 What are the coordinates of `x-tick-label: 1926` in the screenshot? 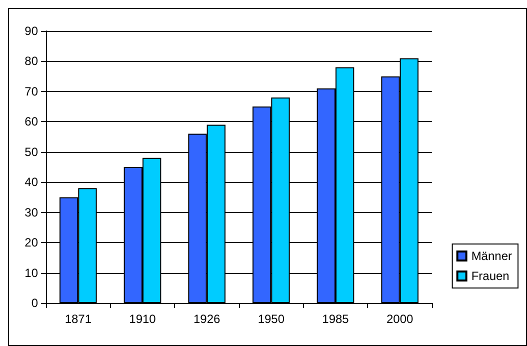 It's located at (207, 319).